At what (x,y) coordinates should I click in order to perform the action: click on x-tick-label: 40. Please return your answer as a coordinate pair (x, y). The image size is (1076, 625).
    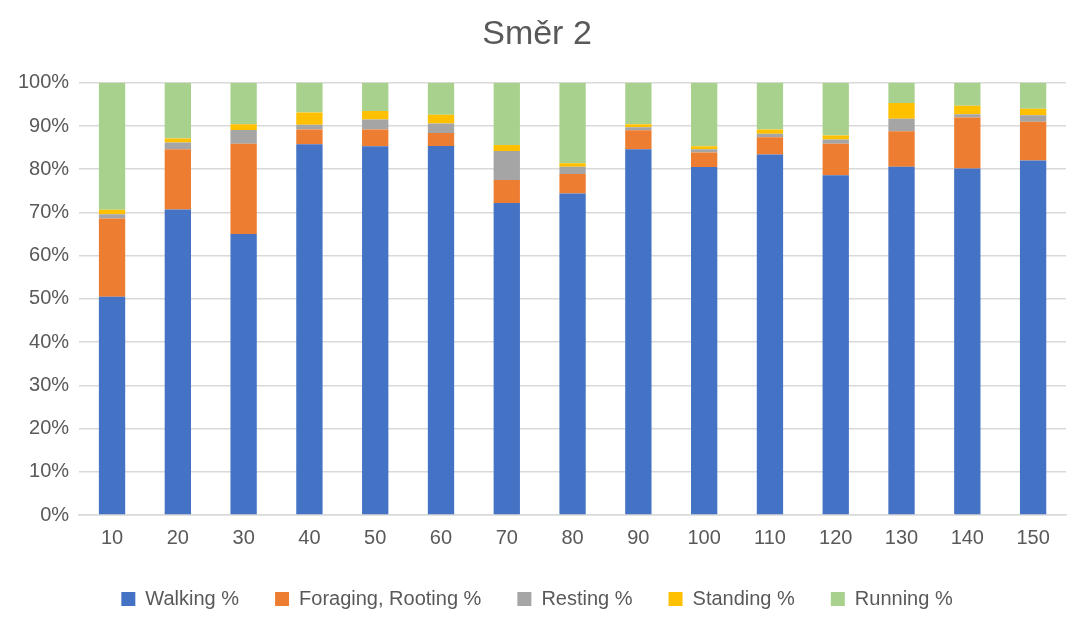
    Looking at the image, I should click on (309, 536).